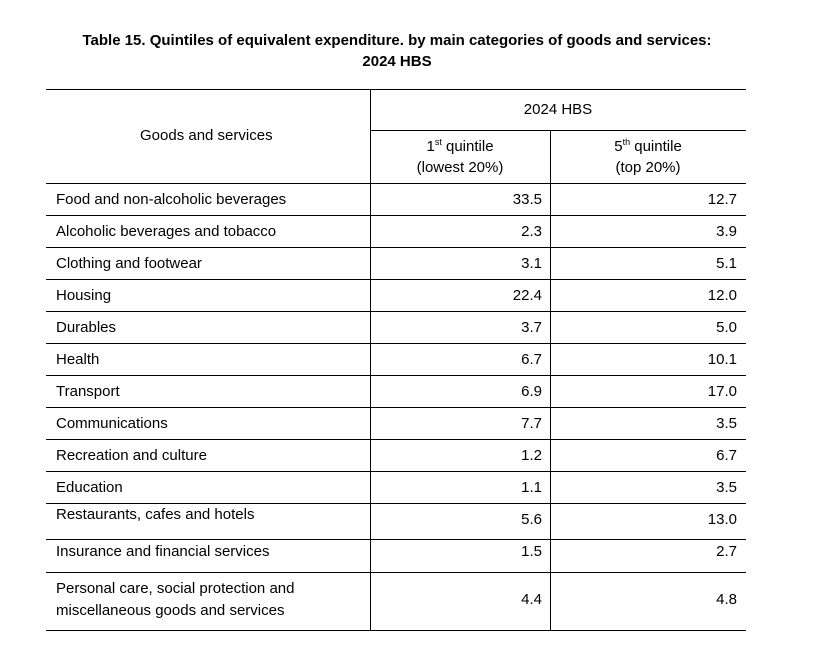 The width and height of the screenshot is (818, 651). Describe the element at coordinates (726, 551) in the screenshot. I see `cell-q5: 2.7` at that location.